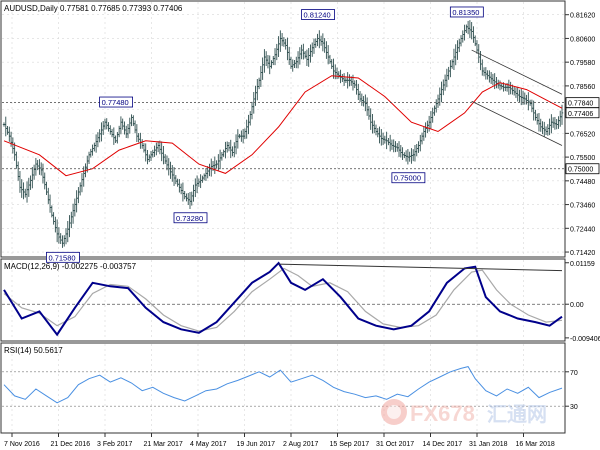  Describe the element at coordinates (517, 414) in the screenshot. I see `watermark-cn-text: 汇通网` at that location.